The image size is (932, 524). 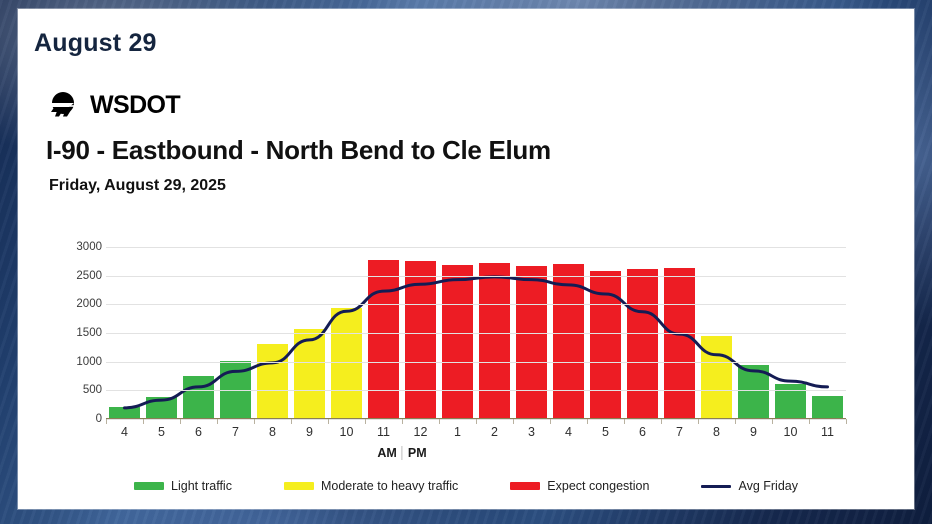 What do you see at coordinates (95, 43) in the screenshot?
I see `slide-title: August 29` at bounding box center [95, 43].